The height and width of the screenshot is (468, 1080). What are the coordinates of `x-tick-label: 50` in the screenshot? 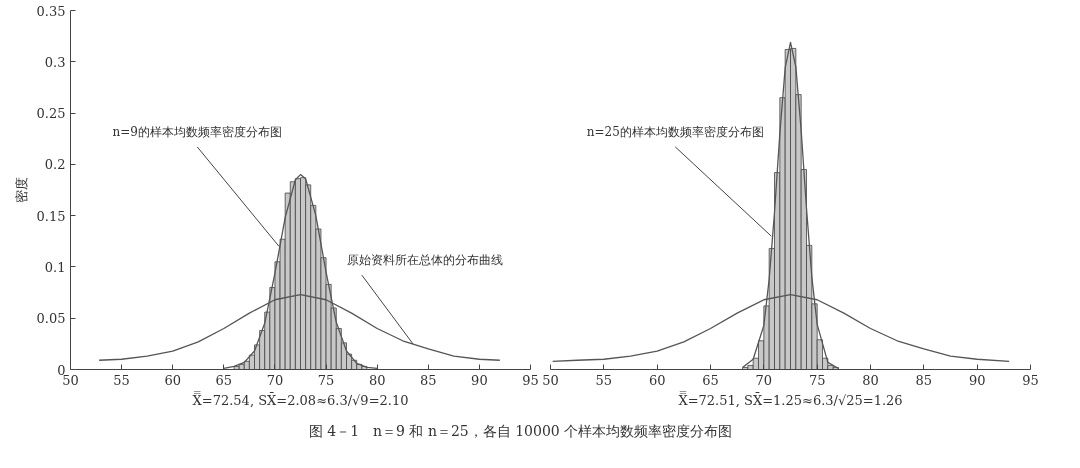 It's located at (550, 380).